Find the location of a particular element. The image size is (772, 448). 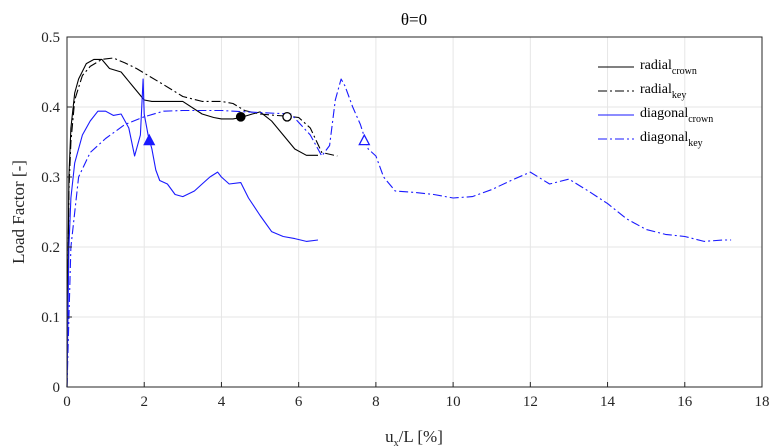

marker-radial-key is located at coordinates (287, 116).